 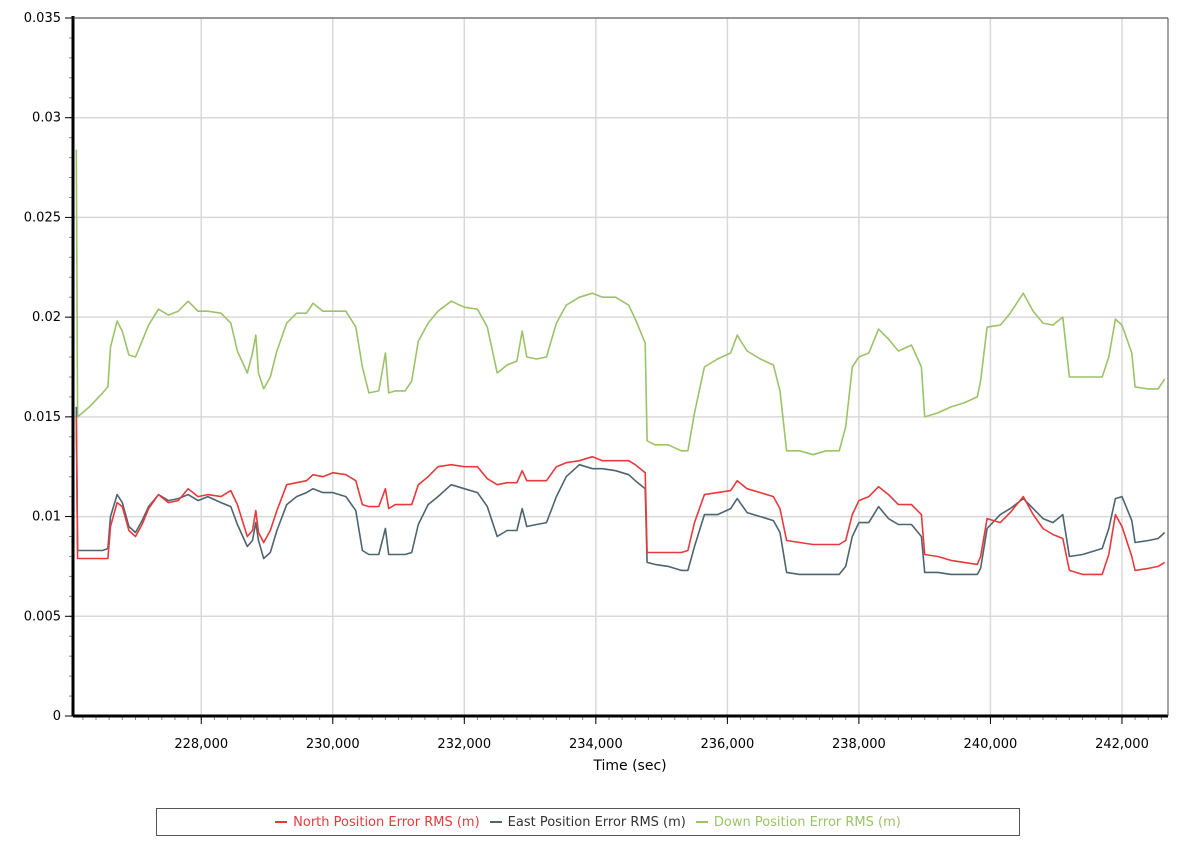 What do you see at coordinates (333, 744) in the screenshot?
I see `x-tick-label: 230,000` at bounding box center [333, 744].